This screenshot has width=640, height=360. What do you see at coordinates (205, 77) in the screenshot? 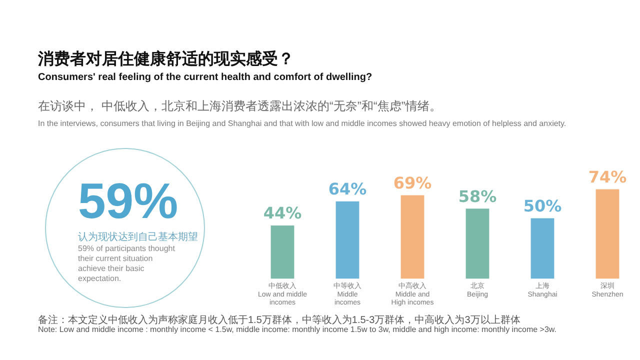
I see `chart-subtitle: Consumers' real feeling of the current health and comfort of dwelling?` at bounding box center [205, 77].